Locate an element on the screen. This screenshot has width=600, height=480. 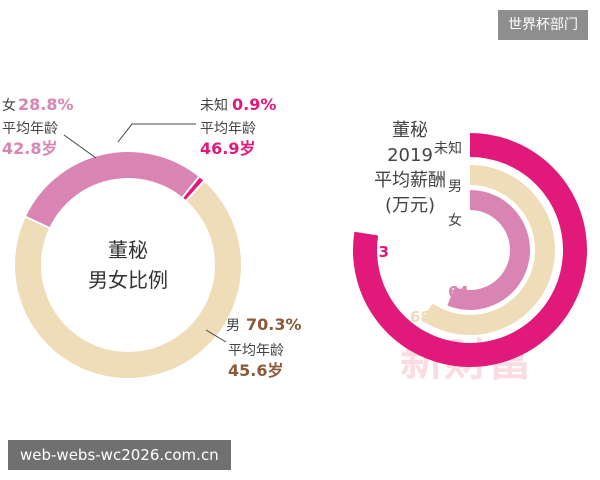
radial-title-2: 2019 is located at coordinates (410, 155).